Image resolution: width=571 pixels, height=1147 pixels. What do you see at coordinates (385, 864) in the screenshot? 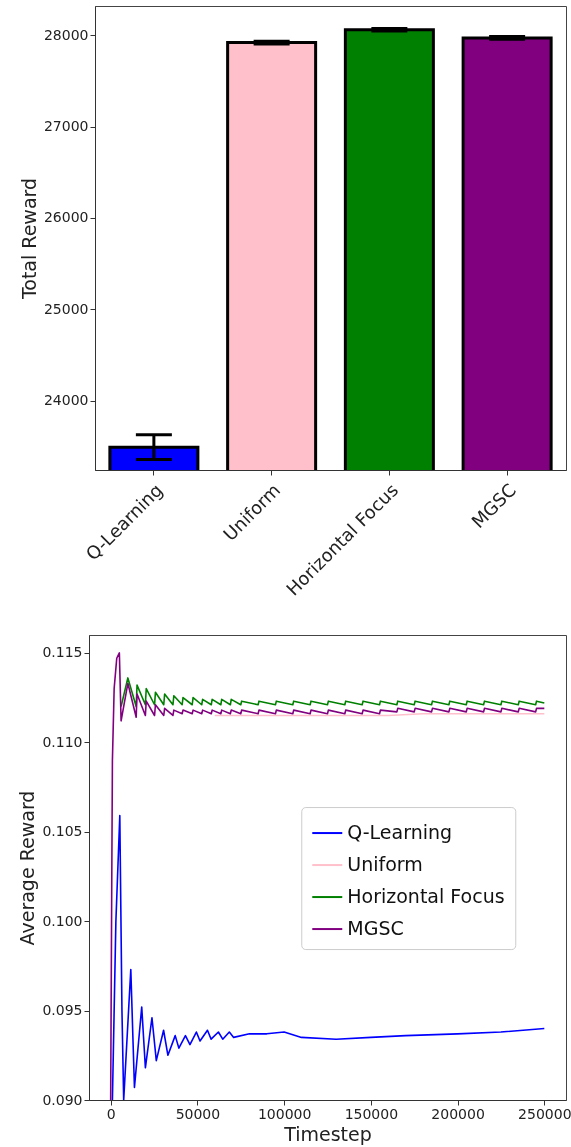
I see `legend-label: Uniform` at bounding box center [385, 864].